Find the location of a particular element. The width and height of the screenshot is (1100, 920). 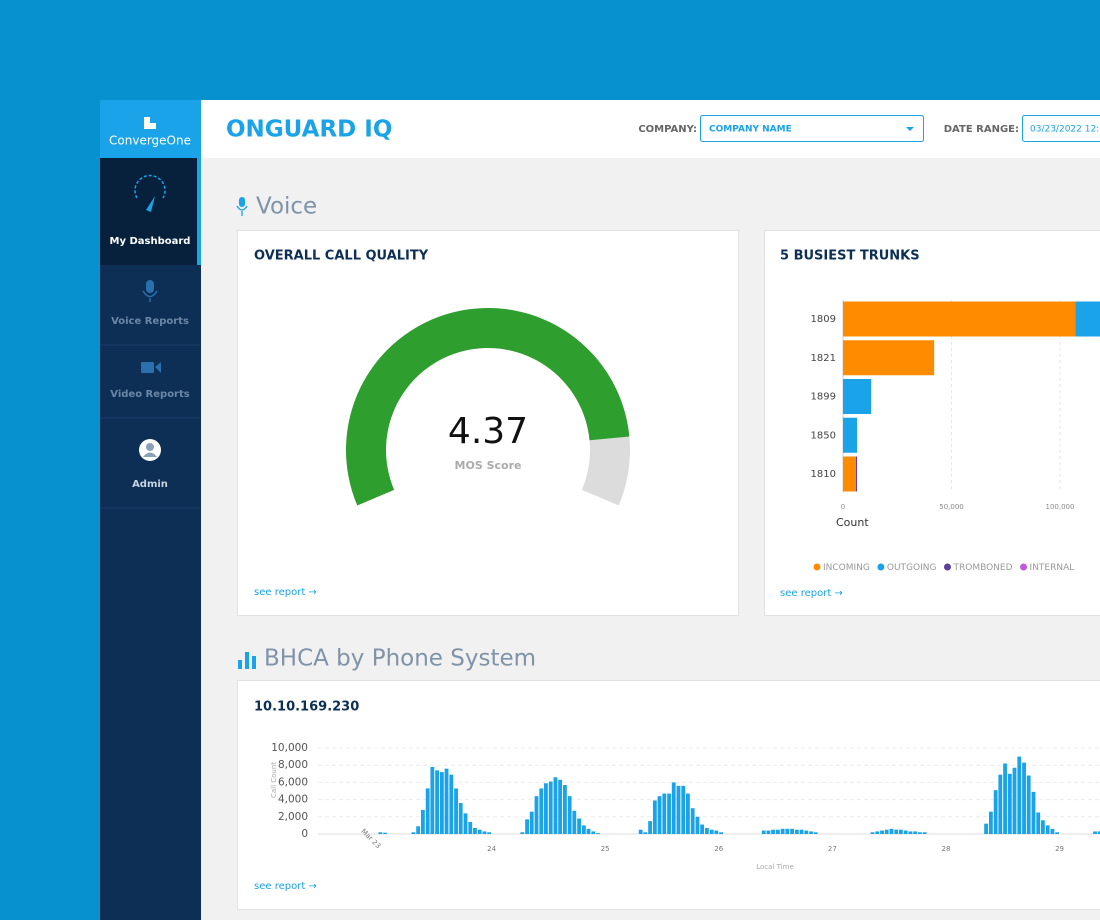

brand: ConvergeOne is located at coordinates (150, 141).